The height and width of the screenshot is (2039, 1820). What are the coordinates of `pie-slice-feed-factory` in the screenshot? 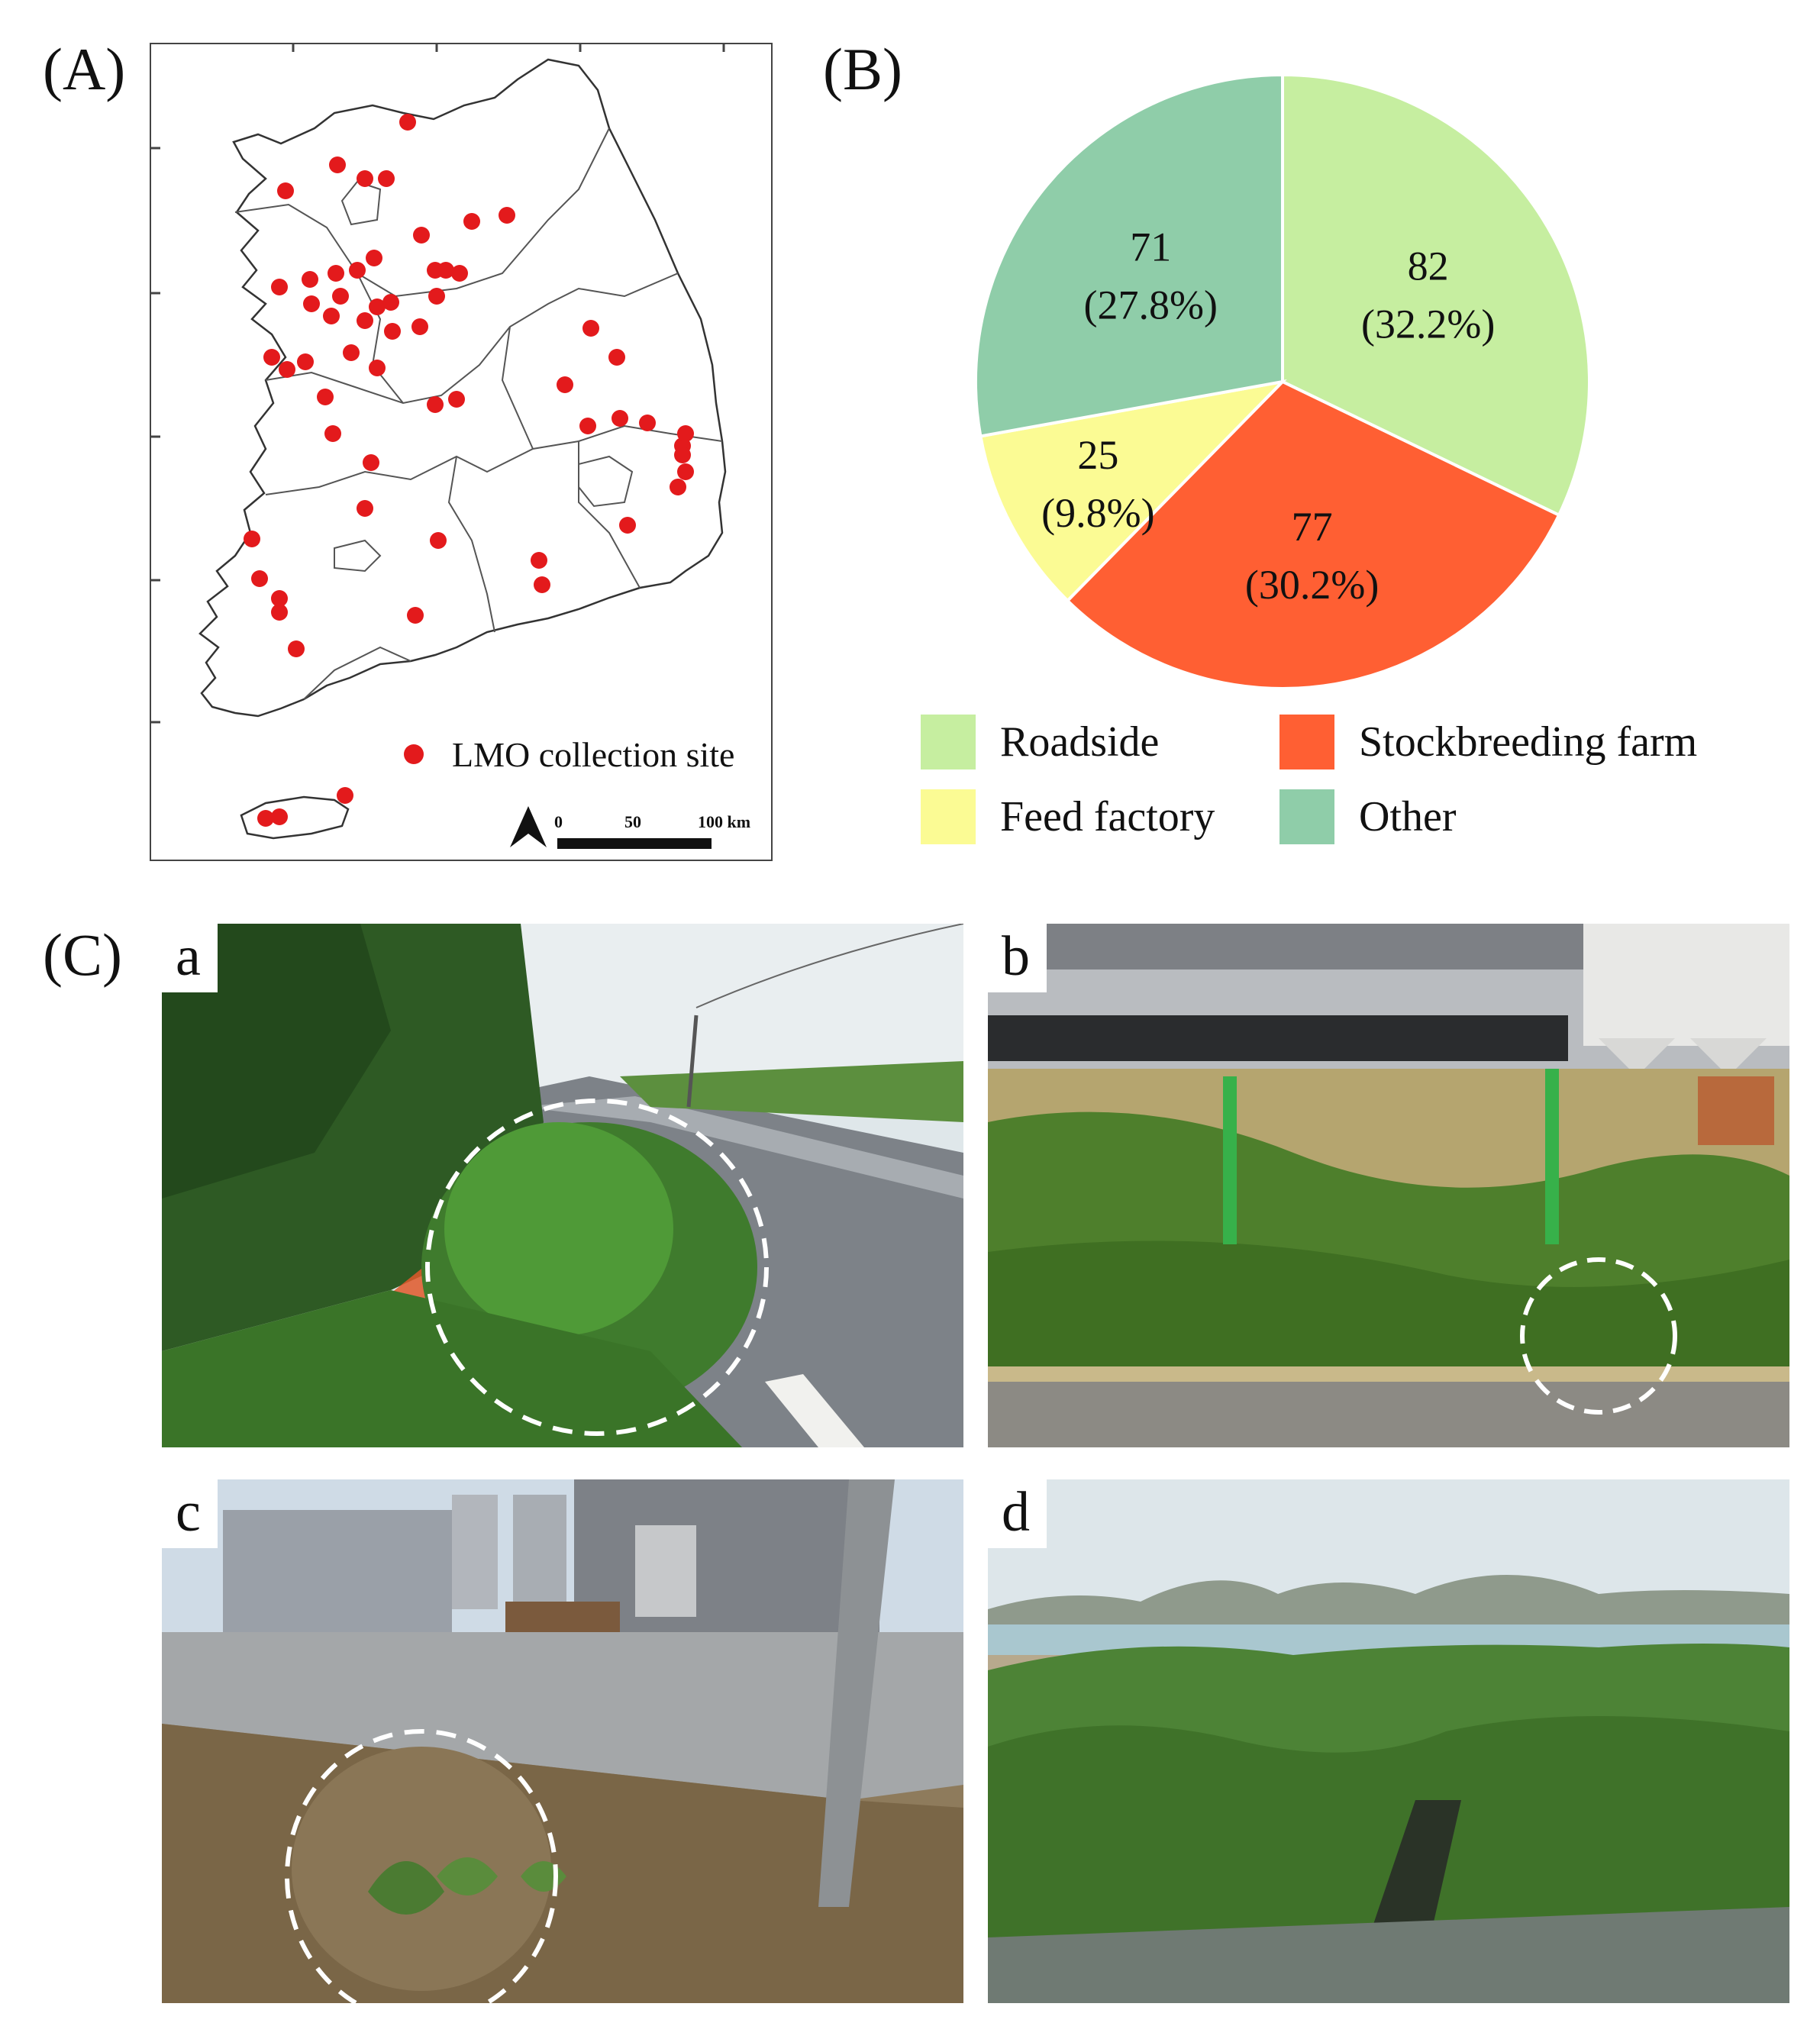 It's located at (1133, 491).